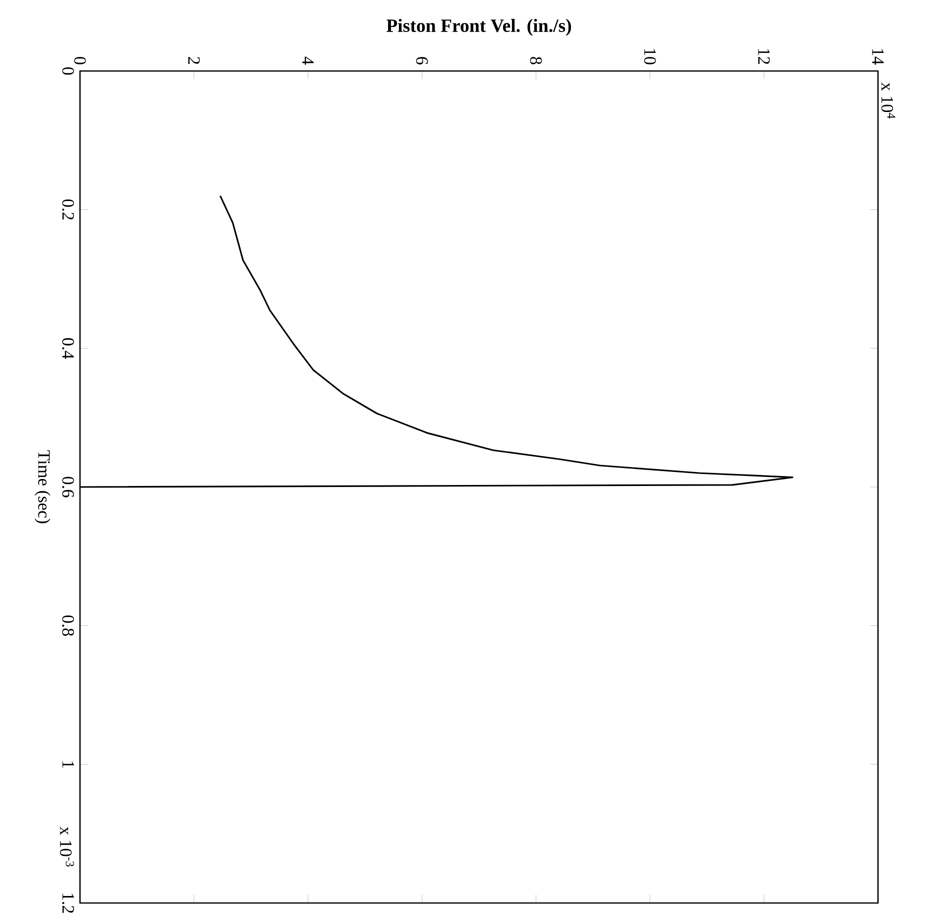 The width and height of the screenshot is (936, 923). What do you see at coordinates (68, 487) in the screenshot?
I see `y-tick-label: 0.6` at bounding box center [68, 487].